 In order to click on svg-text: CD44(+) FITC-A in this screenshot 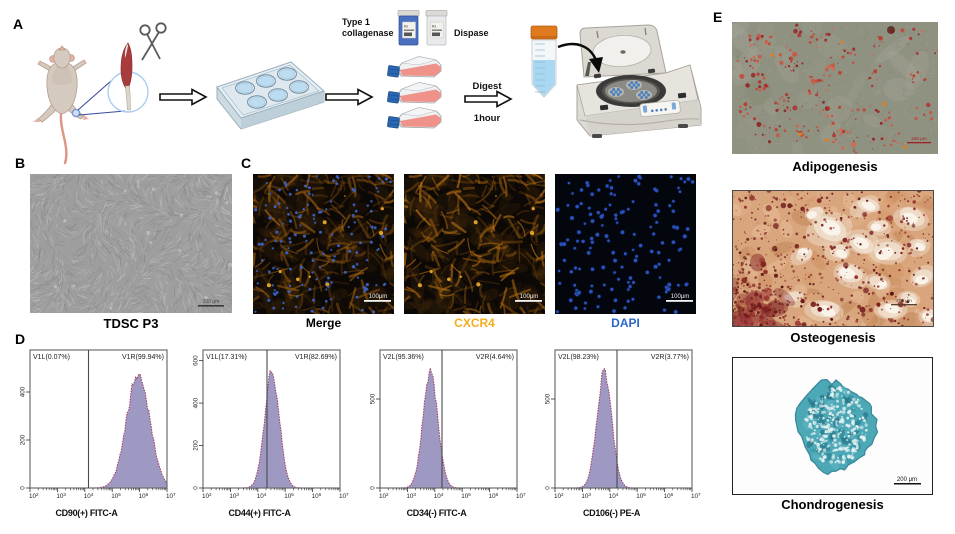, I will do `click(259, 513)`.